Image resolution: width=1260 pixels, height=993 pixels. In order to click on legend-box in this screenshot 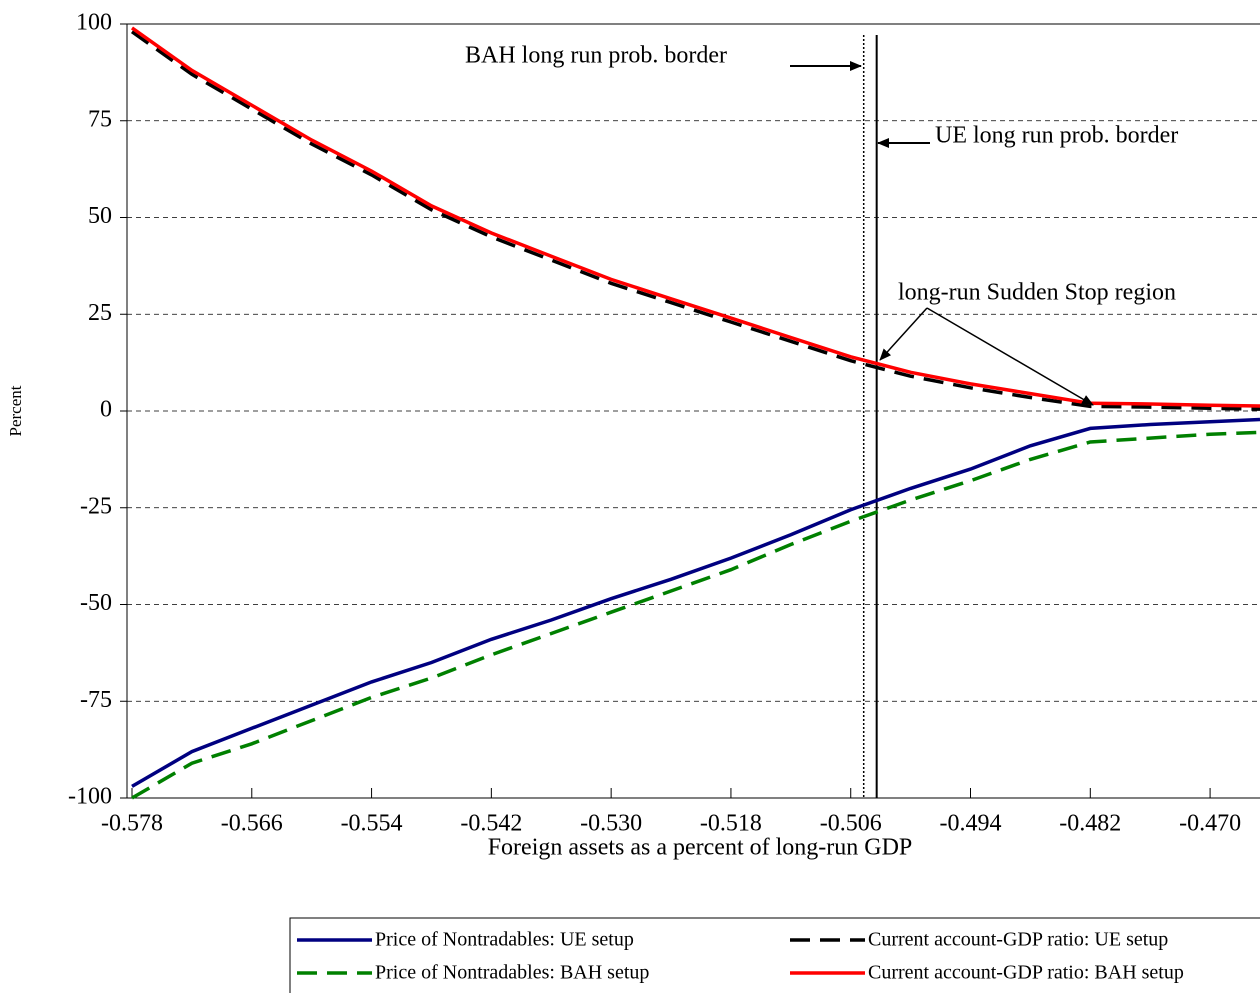, I will do `click(774, 955)`.